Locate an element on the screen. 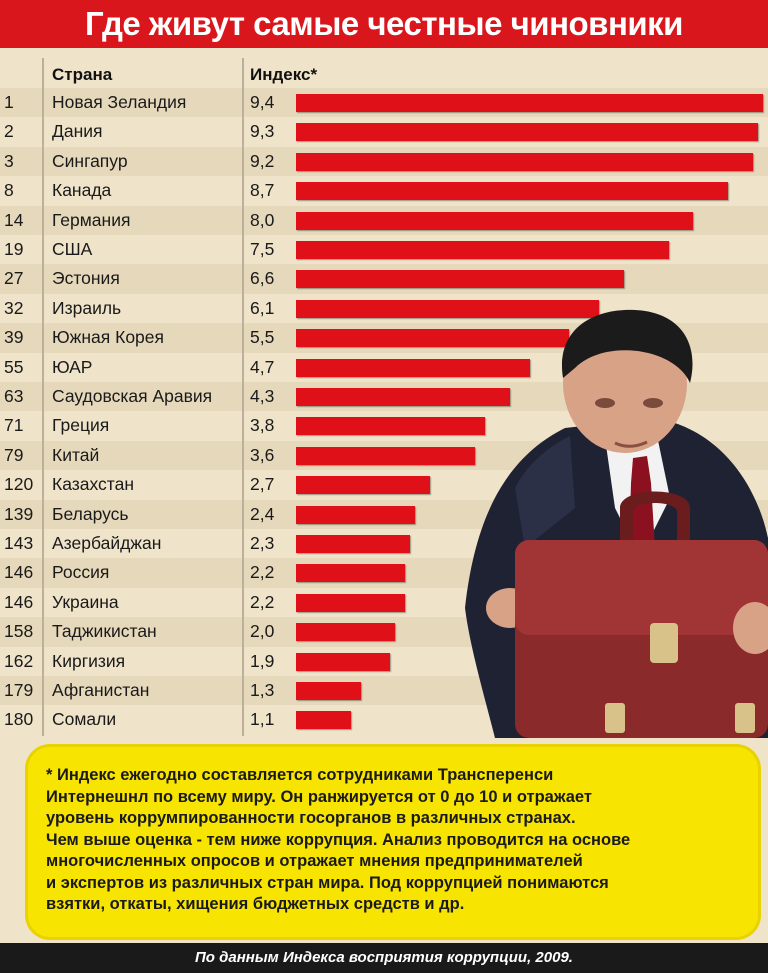 Image resolution: width=768 pixels, height=973 pixels. rank-label: 19 is located at coordinates (14, 249).